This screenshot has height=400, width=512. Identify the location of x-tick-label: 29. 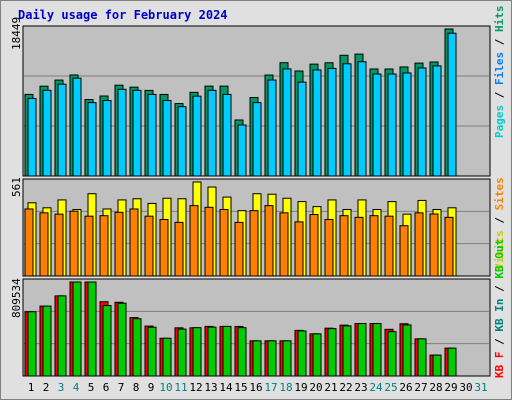
(450, 387).